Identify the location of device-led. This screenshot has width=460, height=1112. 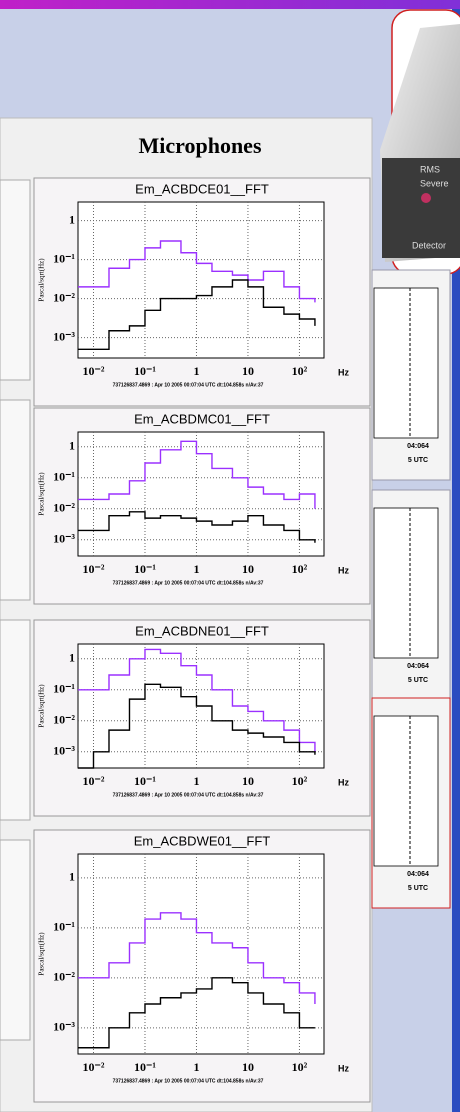
(426, 198).